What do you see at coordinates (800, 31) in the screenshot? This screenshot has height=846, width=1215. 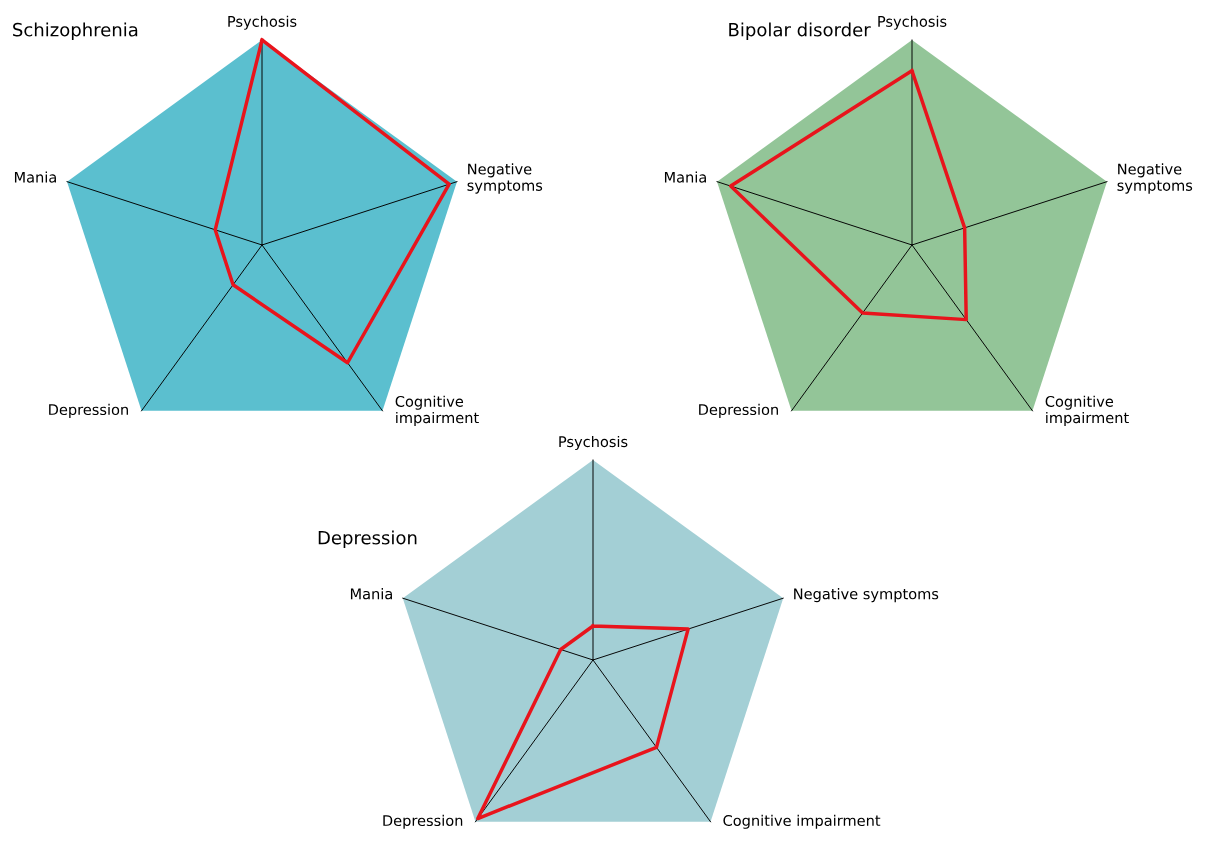 I see `chart-title: Bipolar disorder` at bounding box center [800, 31].